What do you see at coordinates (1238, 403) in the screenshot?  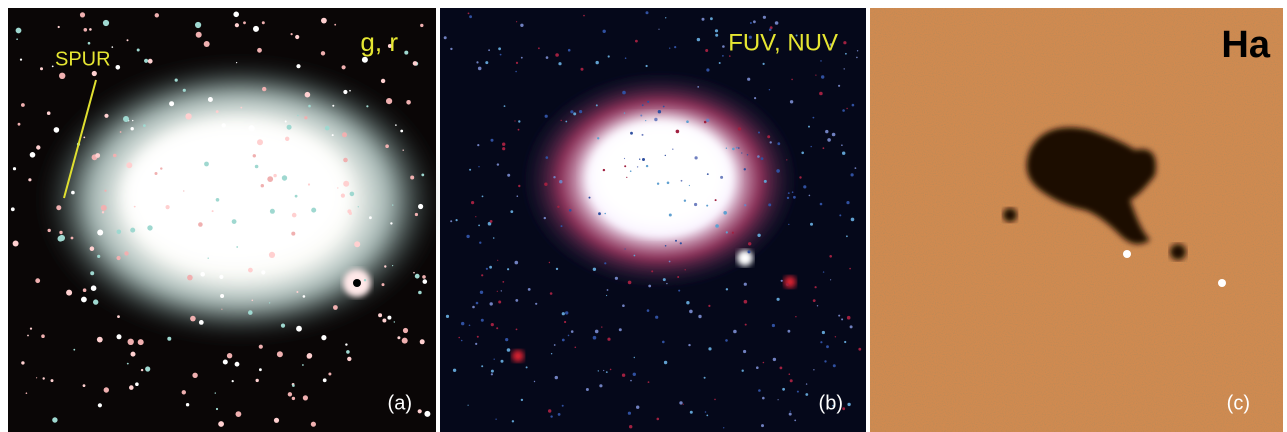 I see `panel-tag: (c)` at bounding box center [1238, 403].